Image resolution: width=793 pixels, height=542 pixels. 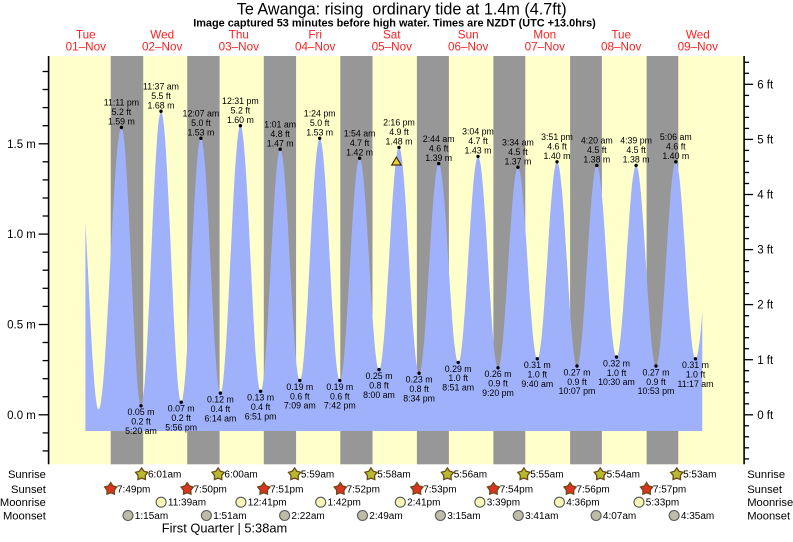 What do you see at coordinates (545, 46) in the screenshot?
I see `svg-text: 07–Nov` at bounding box center [545, 46].